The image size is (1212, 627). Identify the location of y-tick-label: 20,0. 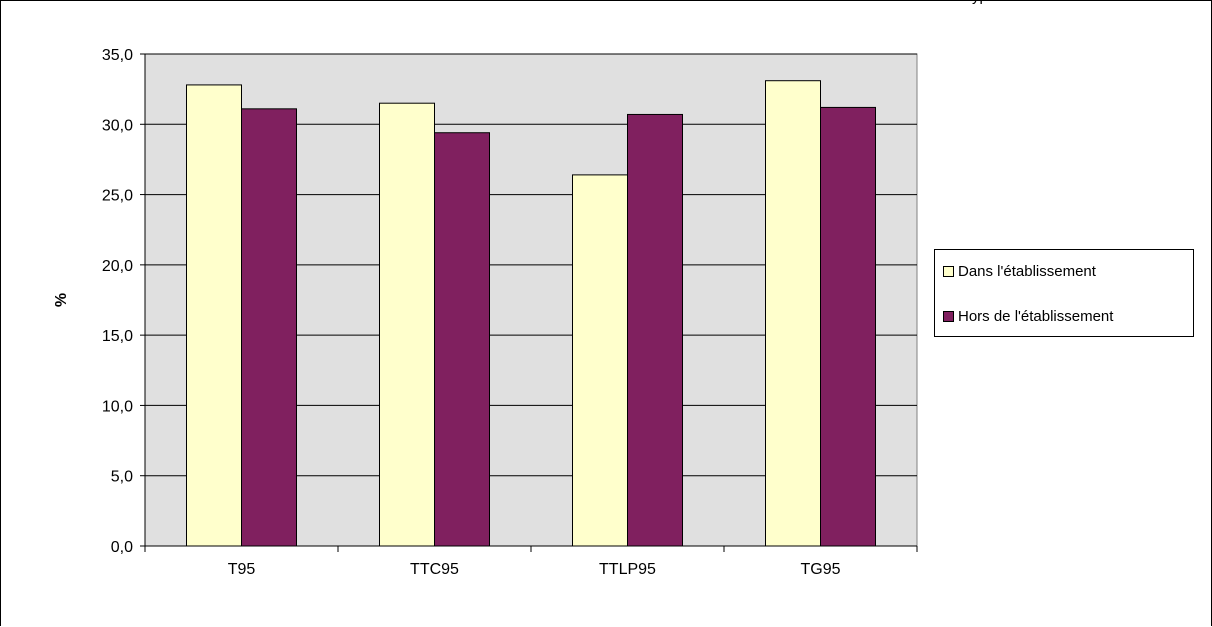
(117, 266).